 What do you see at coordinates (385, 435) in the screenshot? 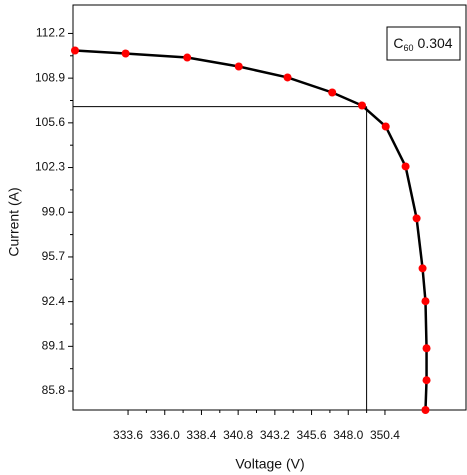
I see `x-tick-label: 350.4` at bounding box center [385, 435].